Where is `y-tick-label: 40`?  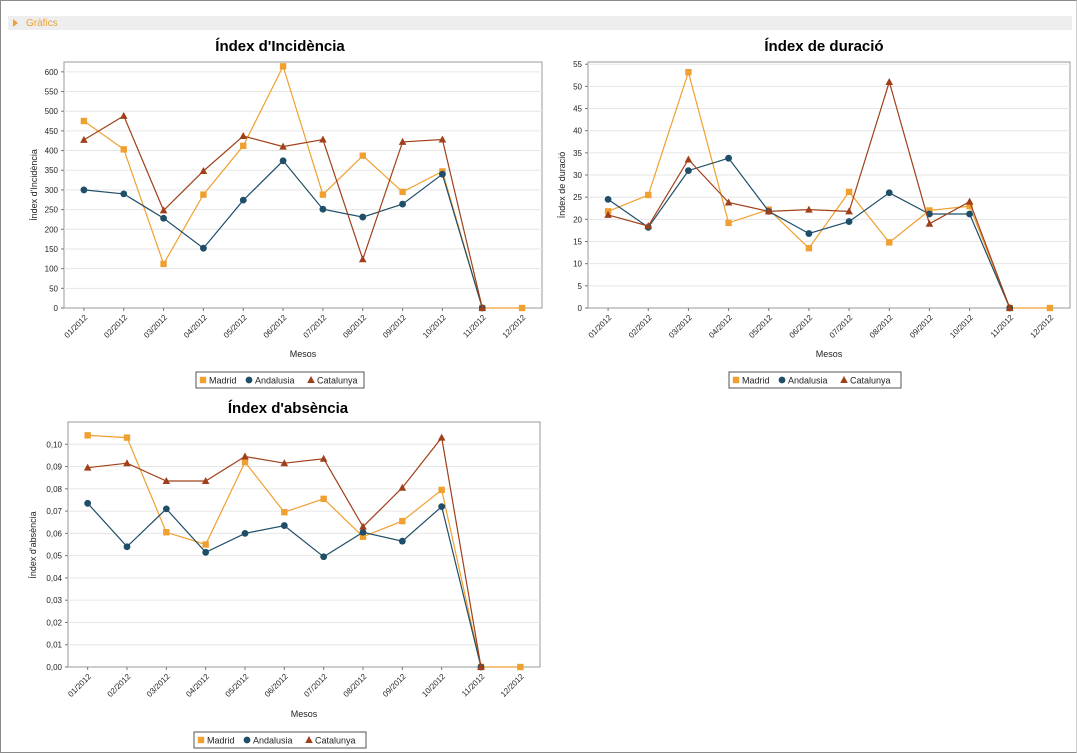
y-tick-label: 40 is located at coordinates (577, 131).